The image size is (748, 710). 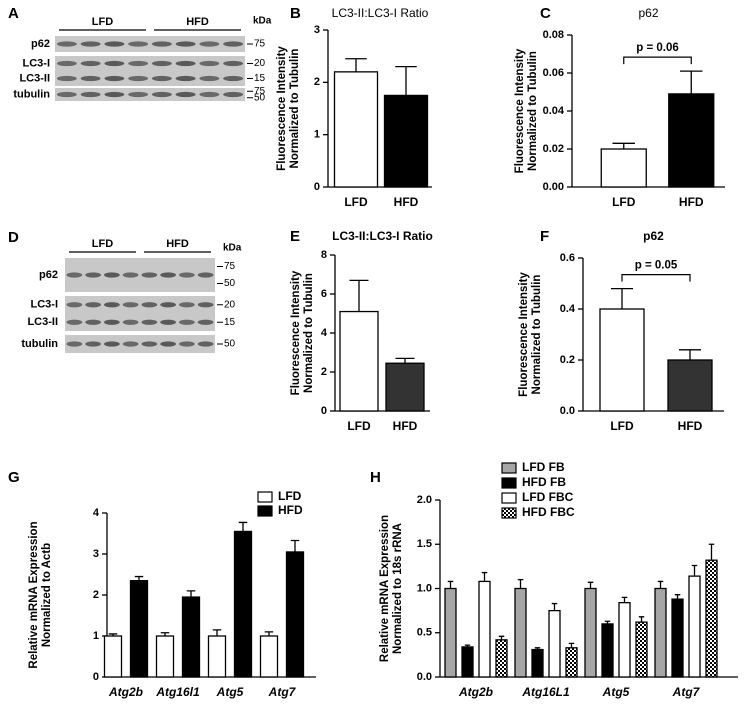 I want to click on p-value: p = 0.05, so click(x=656, y=266).